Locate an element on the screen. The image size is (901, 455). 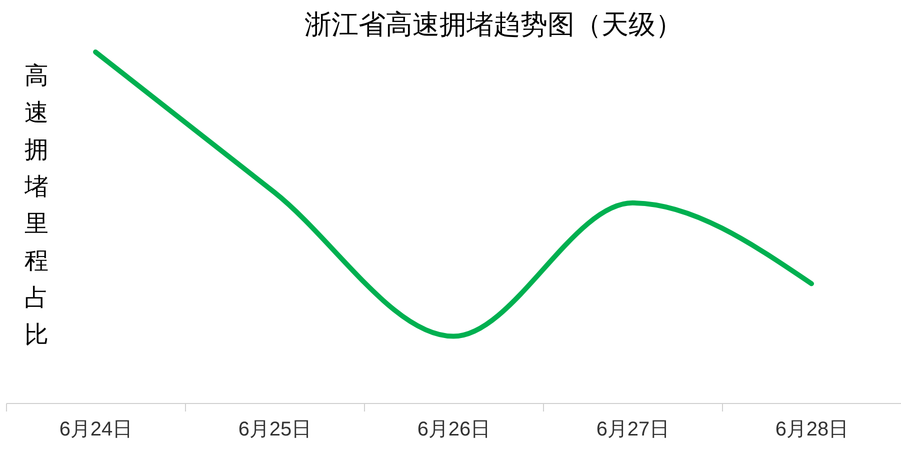
x-tick-label: 6月27日 is located at coordinates (633, 429).